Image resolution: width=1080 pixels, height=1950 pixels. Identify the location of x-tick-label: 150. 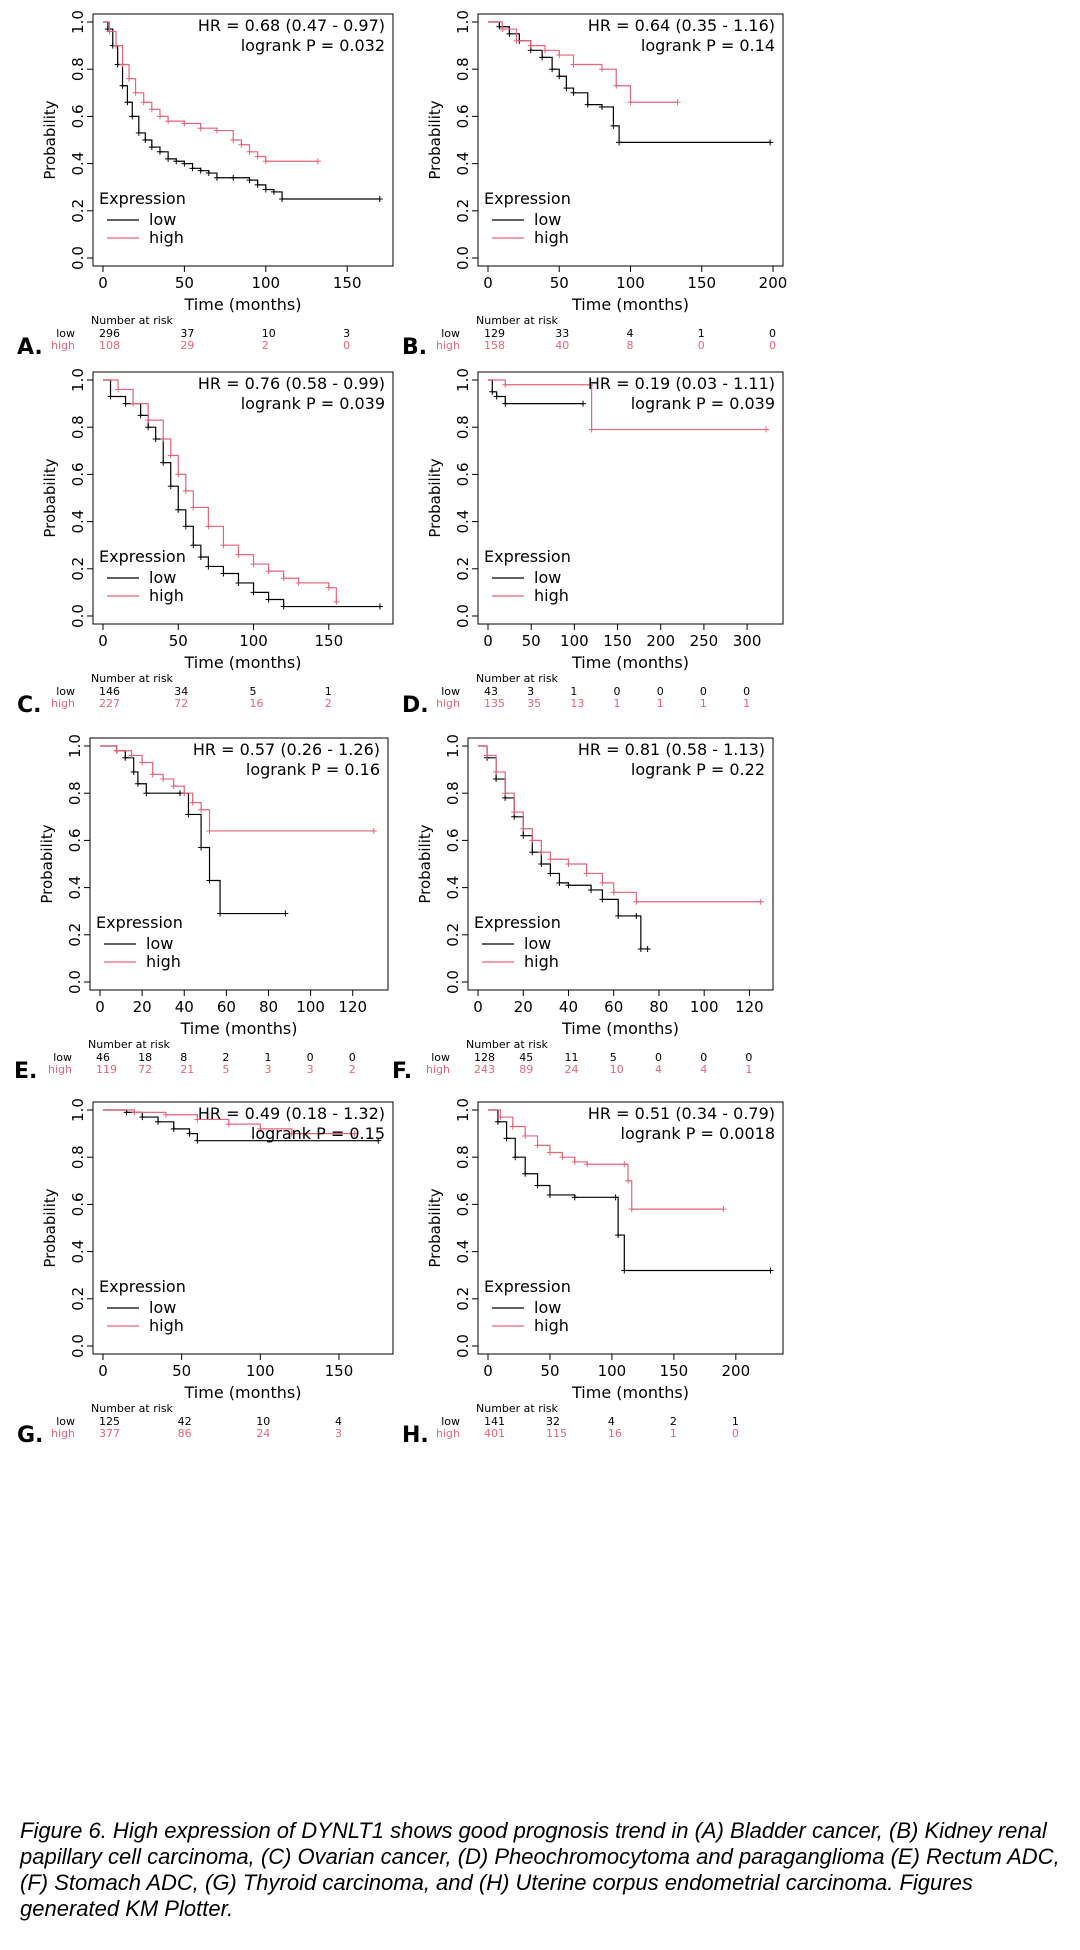
(617, 641).